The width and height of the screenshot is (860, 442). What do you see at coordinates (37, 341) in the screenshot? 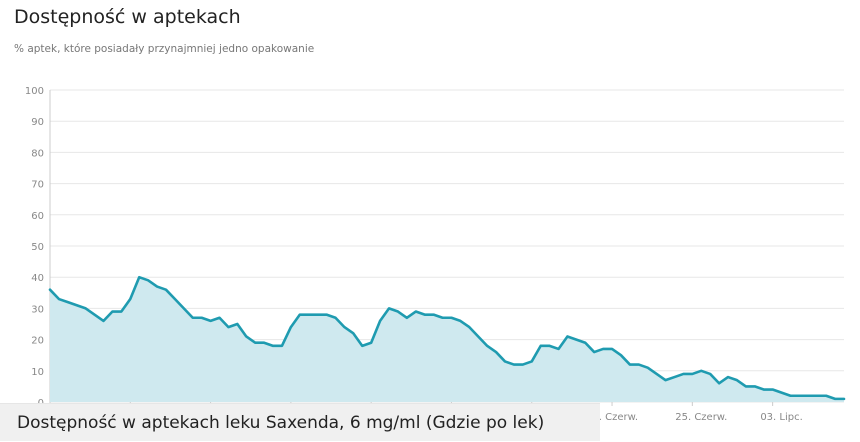
I see `y-tick-label: 20` at bounding box center [37, 341].